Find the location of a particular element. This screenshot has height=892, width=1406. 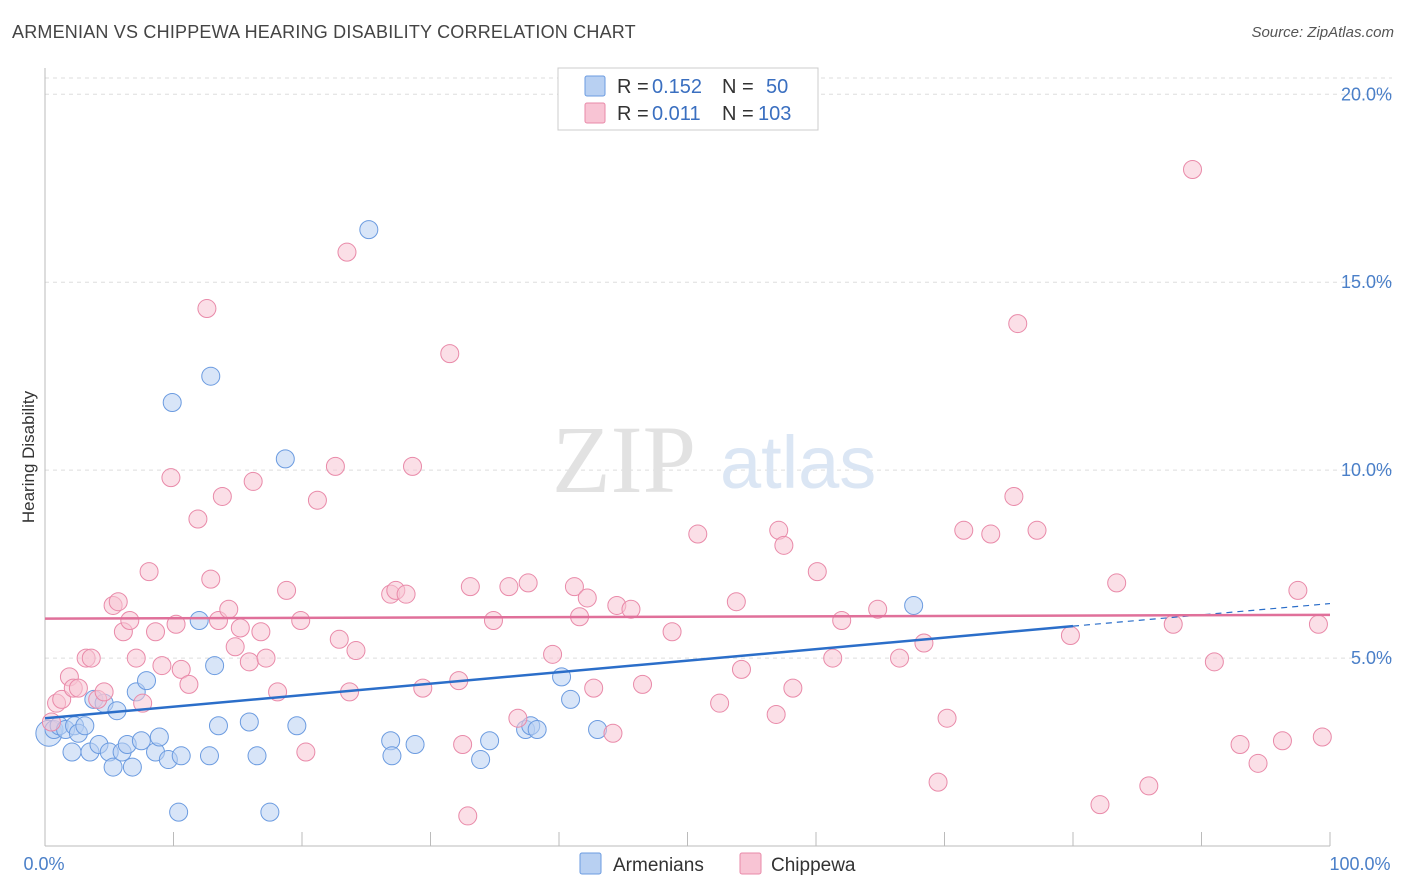

y-tick-label: 20.0% is located at coordinates (1366, 94).